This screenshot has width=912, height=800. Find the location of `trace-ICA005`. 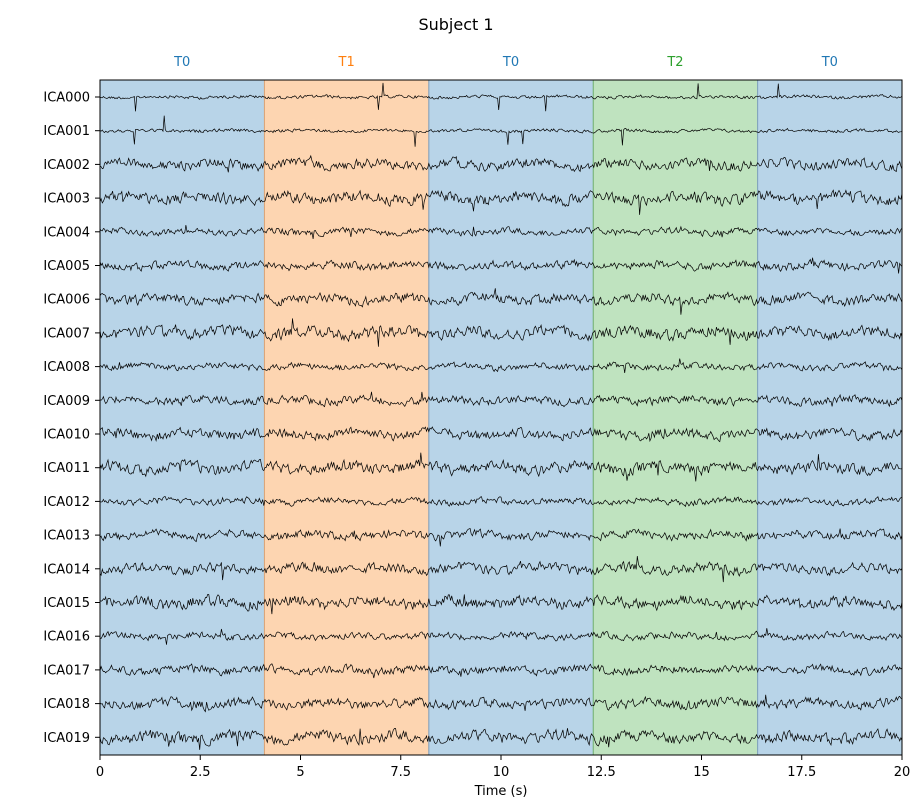

trace-ICA005 is located at coordinates (501, 265).